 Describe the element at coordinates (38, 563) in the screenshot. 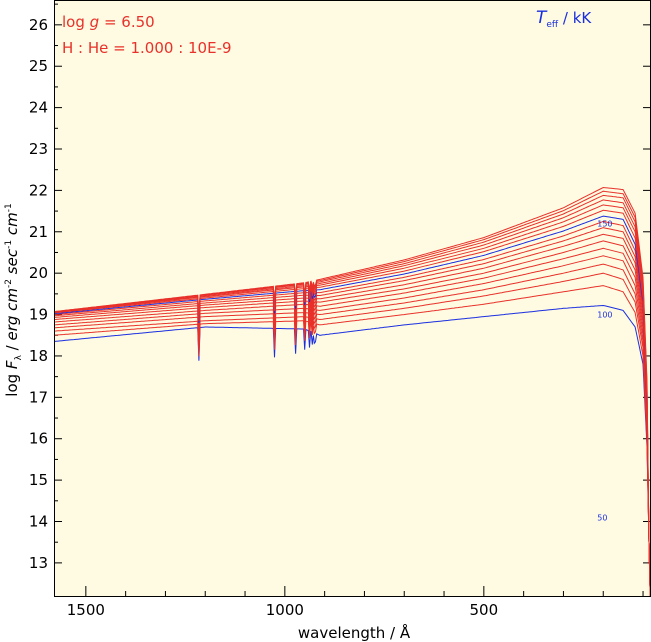

I see `y-tick-label: 13` at that location.